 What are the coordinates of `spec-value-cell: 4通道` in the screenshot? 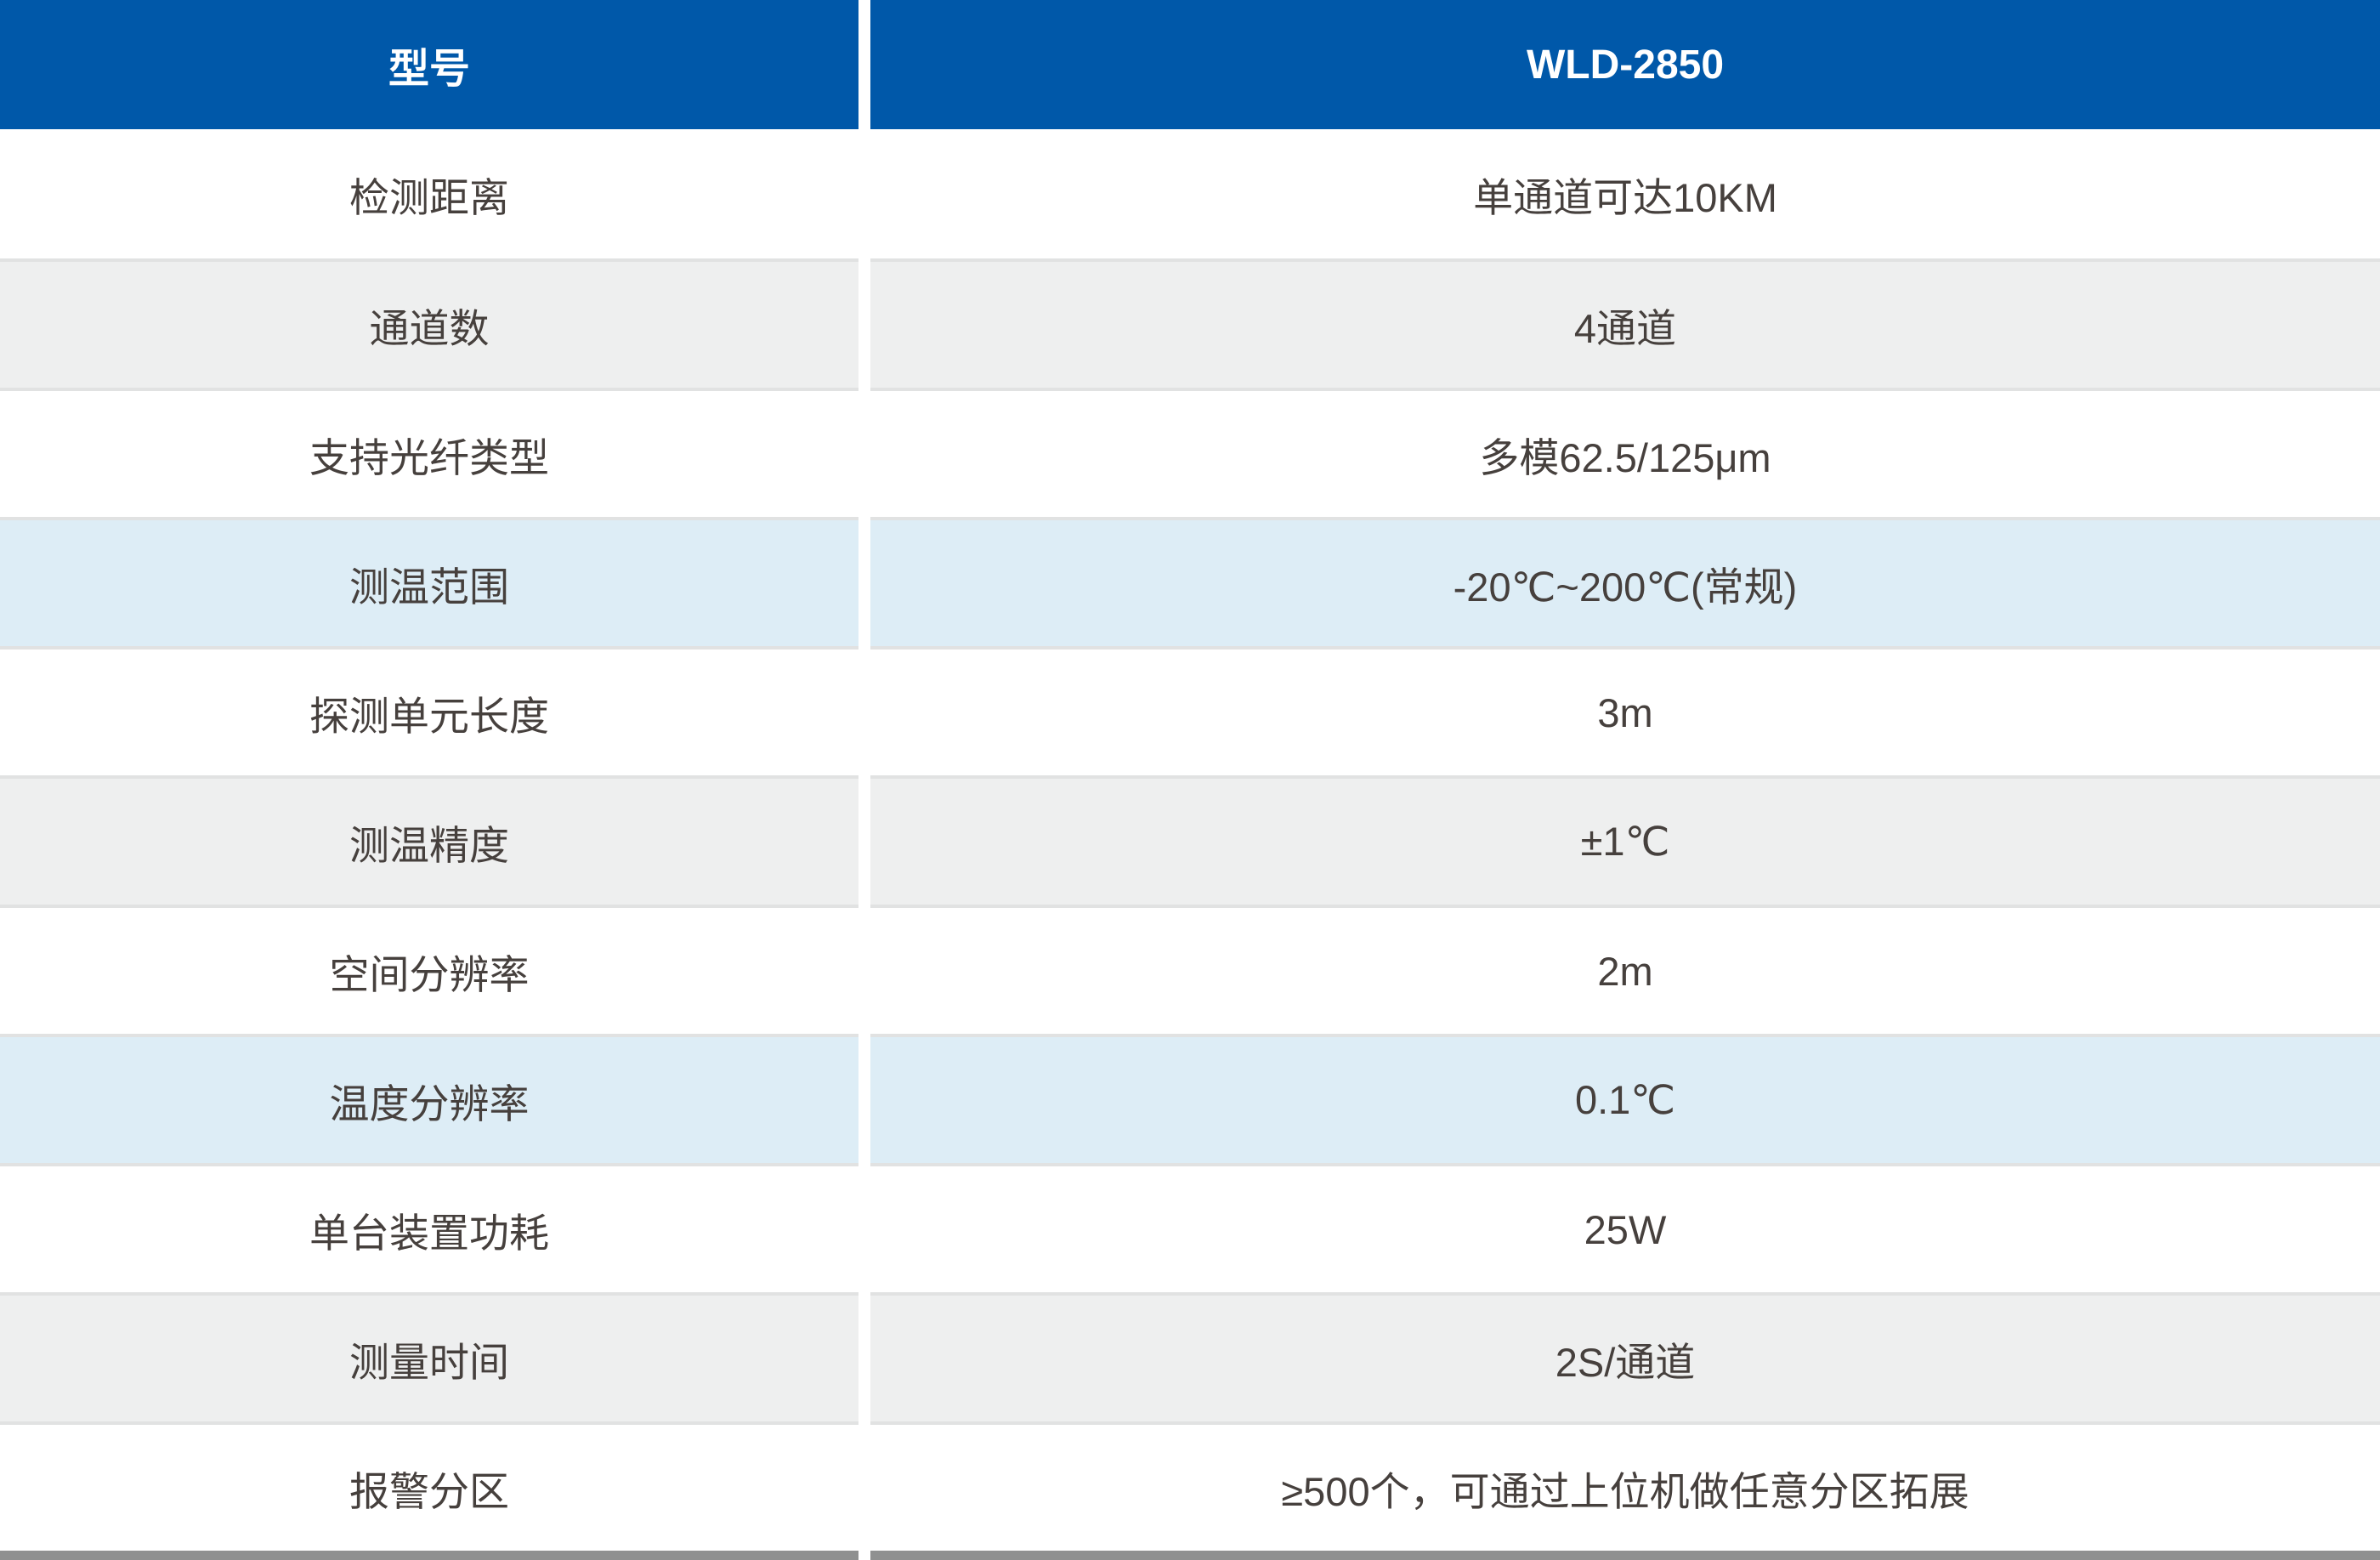 It's located at (1625, 323).